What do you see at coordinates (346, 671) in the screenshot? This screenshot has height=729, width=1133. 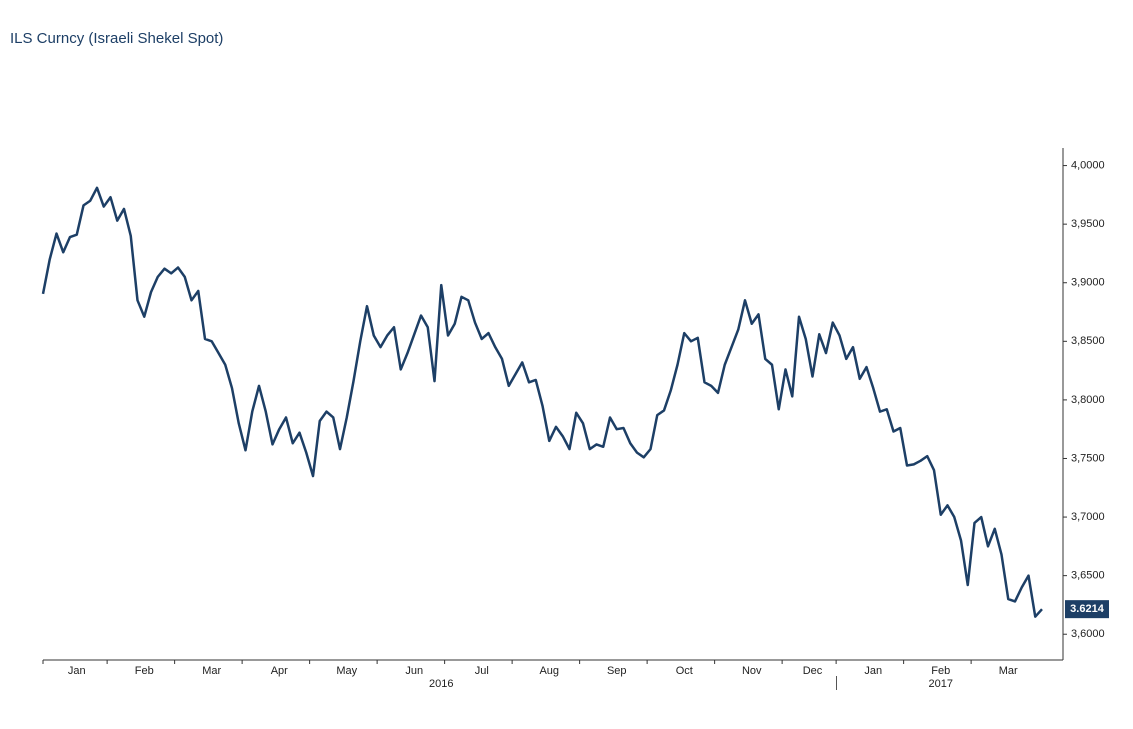 I see `x-tick-label: May` at bounding box center [346, 671].